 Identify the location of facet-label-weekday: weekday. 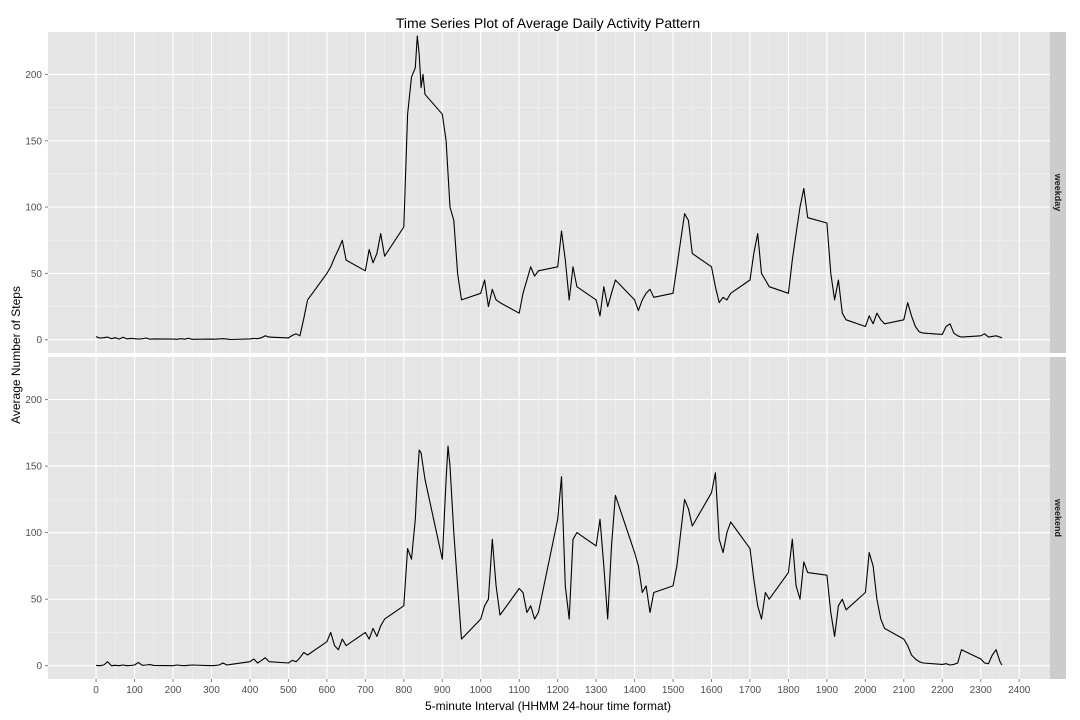
(1058, 192).